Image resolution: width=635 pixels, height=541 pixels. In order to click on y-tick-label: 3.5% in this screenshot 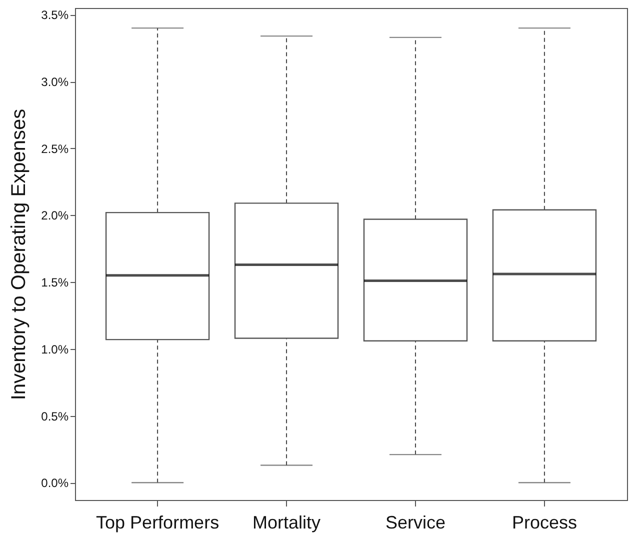, I will do `click(55, 15)`.